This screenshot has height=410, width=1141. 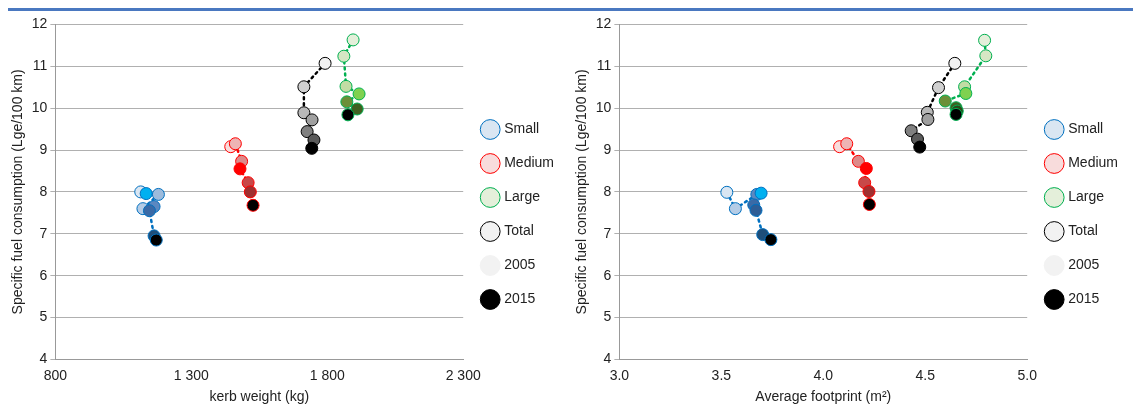 I want to click on x-tick-label: 4.5, so click(x=925, y=374).